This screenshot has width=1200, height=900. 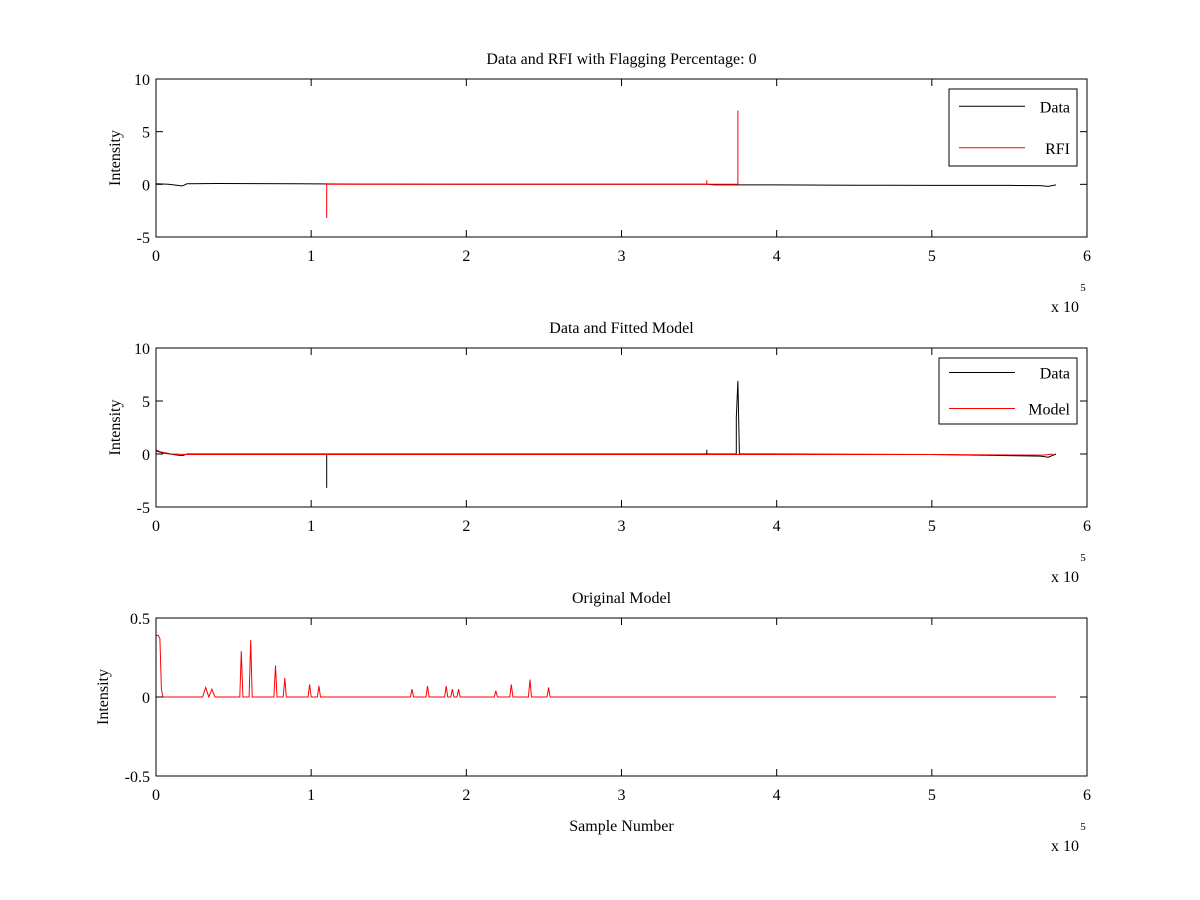 What do you see at coordinates (1049, 410) in the screenshot?
I see `legend-label: Model` at bounding box center [1049, 410].